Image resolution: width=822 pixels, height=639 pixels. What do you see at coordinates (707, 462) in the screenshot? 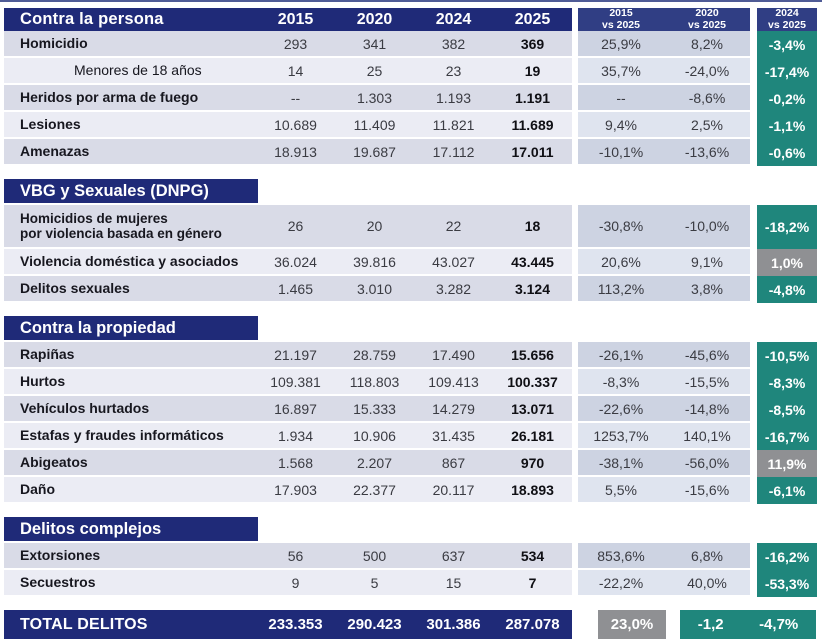
I see `vs-cell-2020-vs-2025: -56,0%` at bounding box center [707, 462].